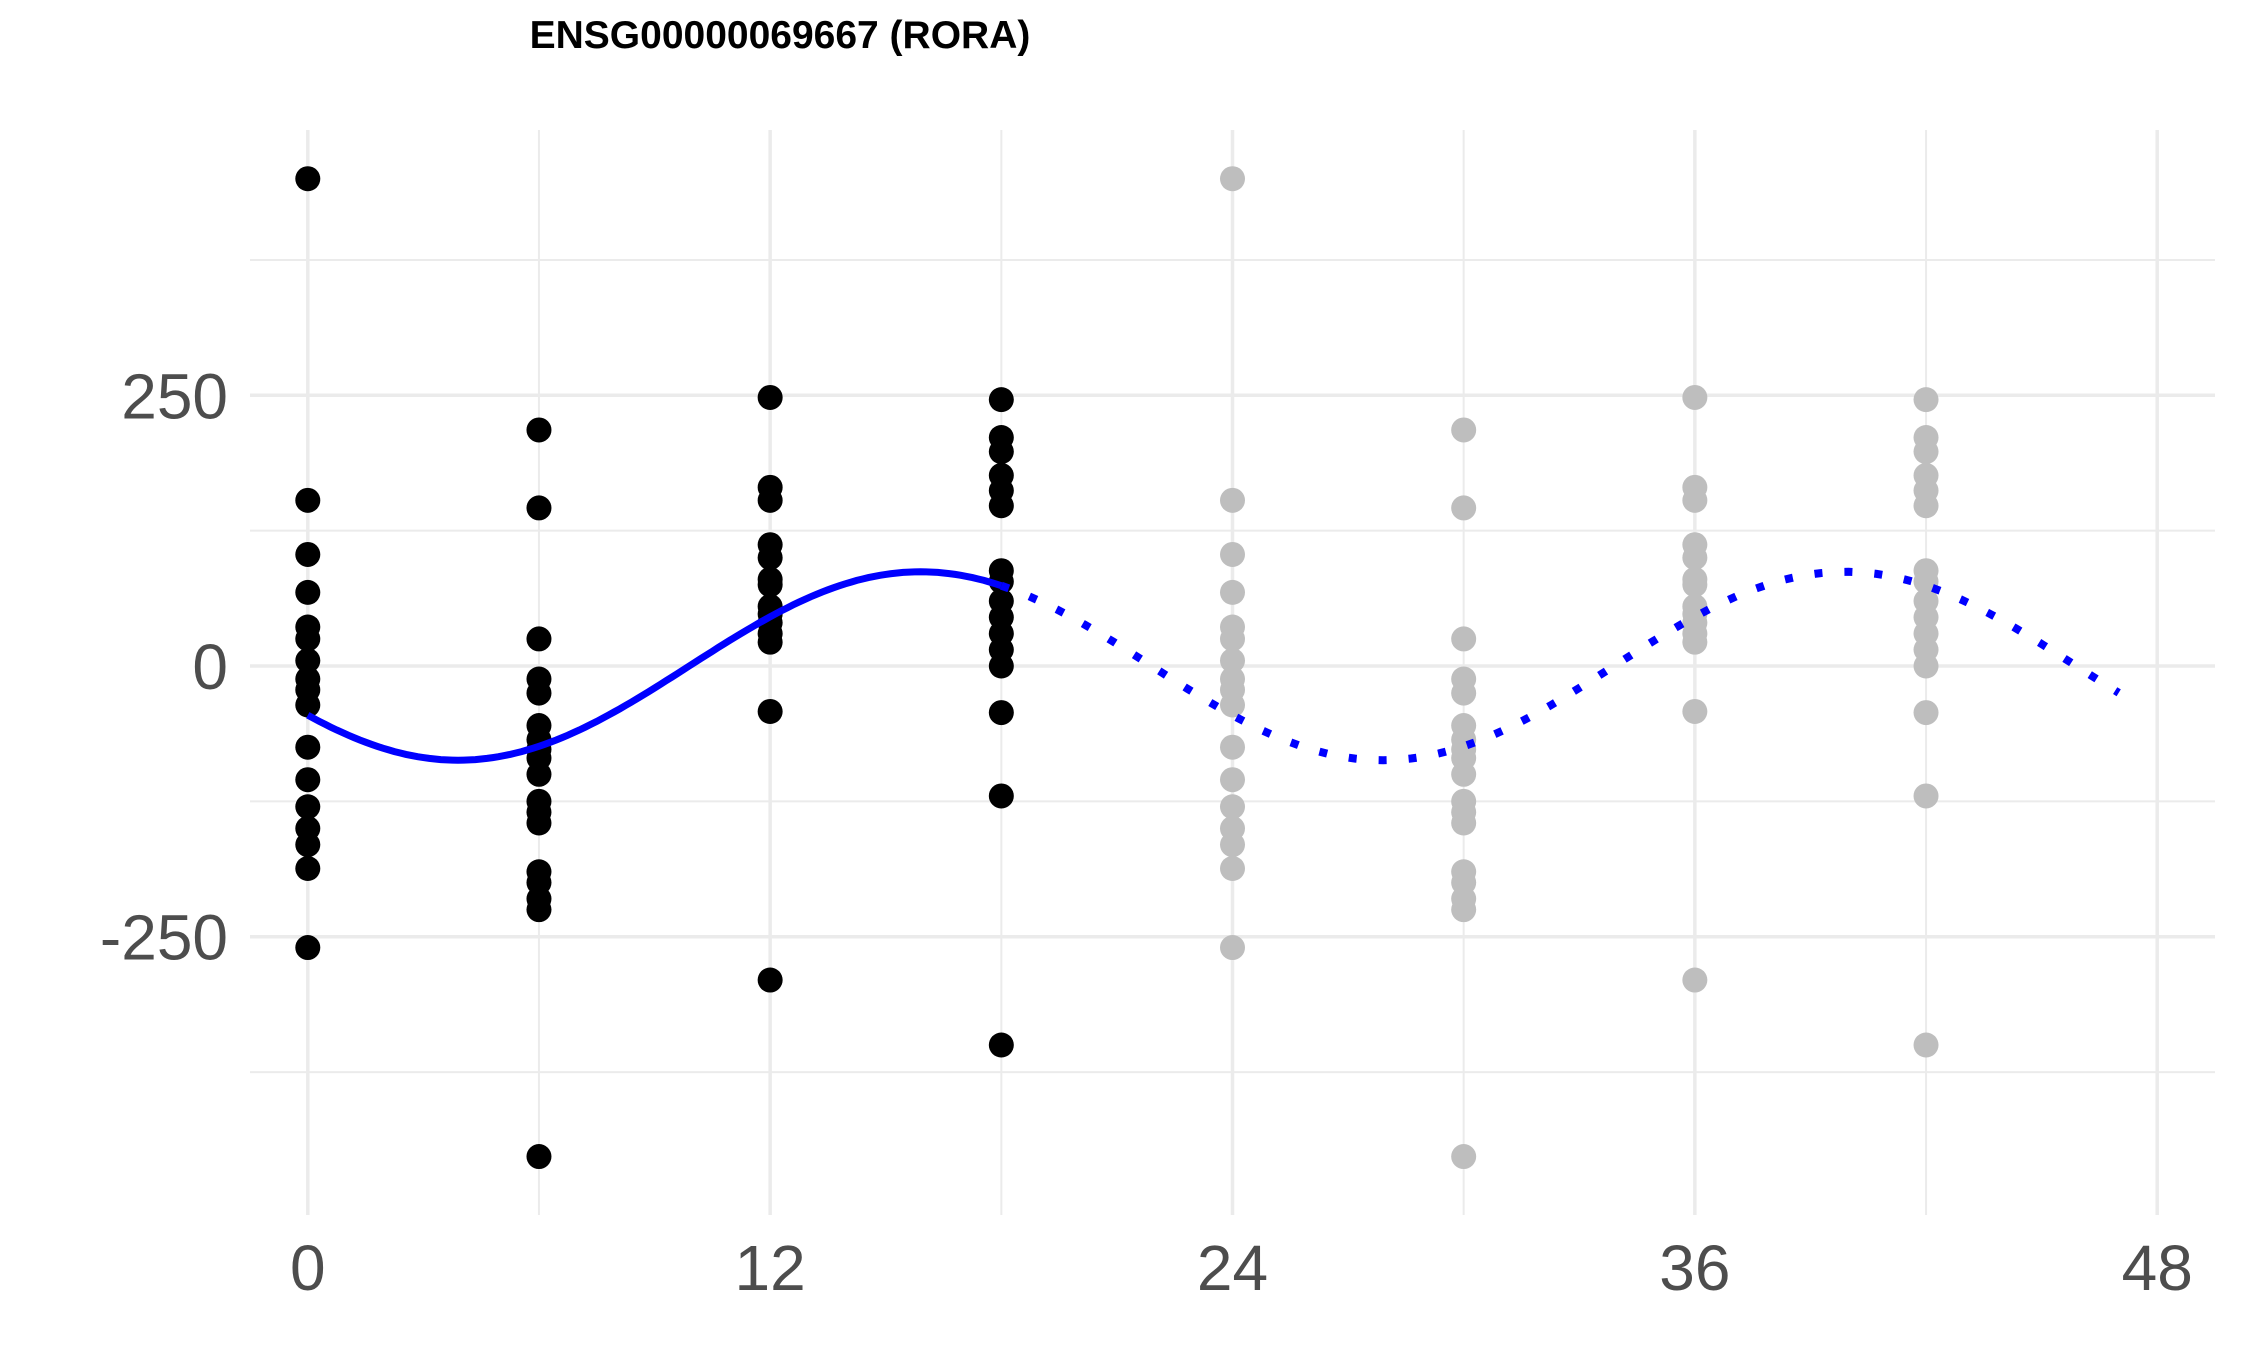  Describe the element at coordinates (164, 666) in the screenshot. I see `y-tick-labels: -250 0 250` at that location.